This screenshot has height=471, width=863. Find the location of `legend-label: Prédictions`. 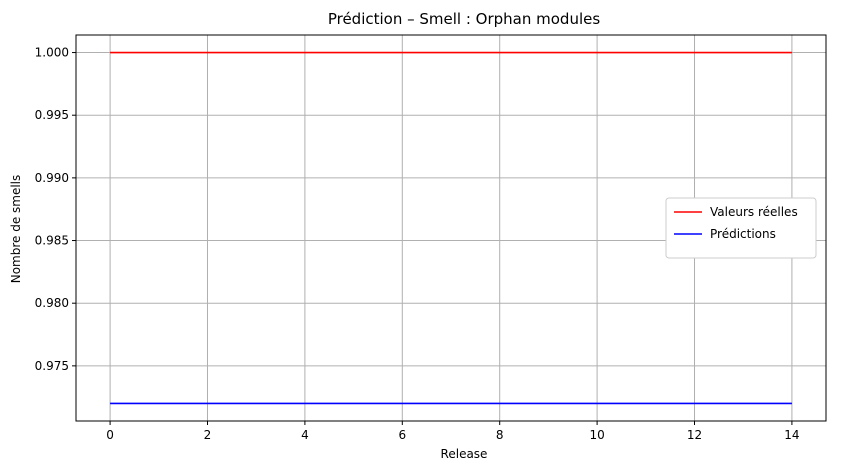

legend-label: Prédictions is located at coordinates (743, 234).